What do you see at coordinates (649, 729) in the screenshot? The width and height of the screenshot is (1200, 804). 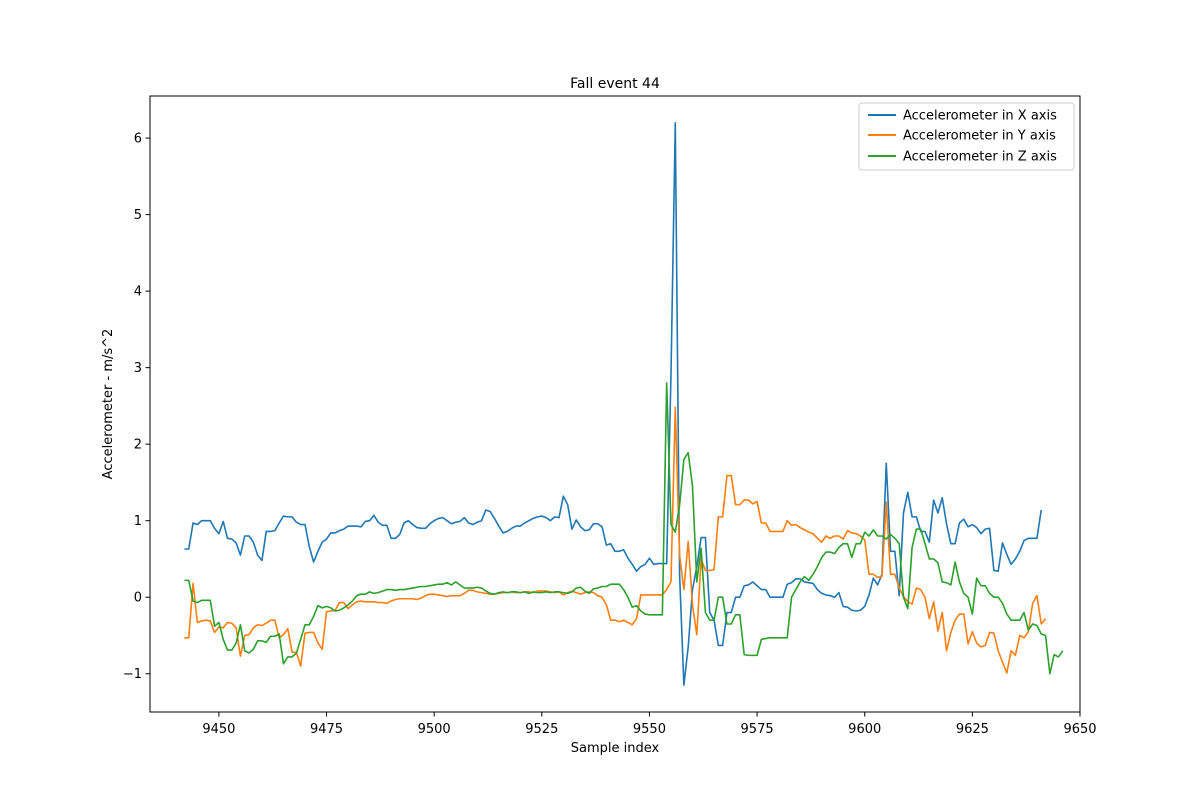 I see `x-tick-label: 9550` at bounding box center [649, 729].